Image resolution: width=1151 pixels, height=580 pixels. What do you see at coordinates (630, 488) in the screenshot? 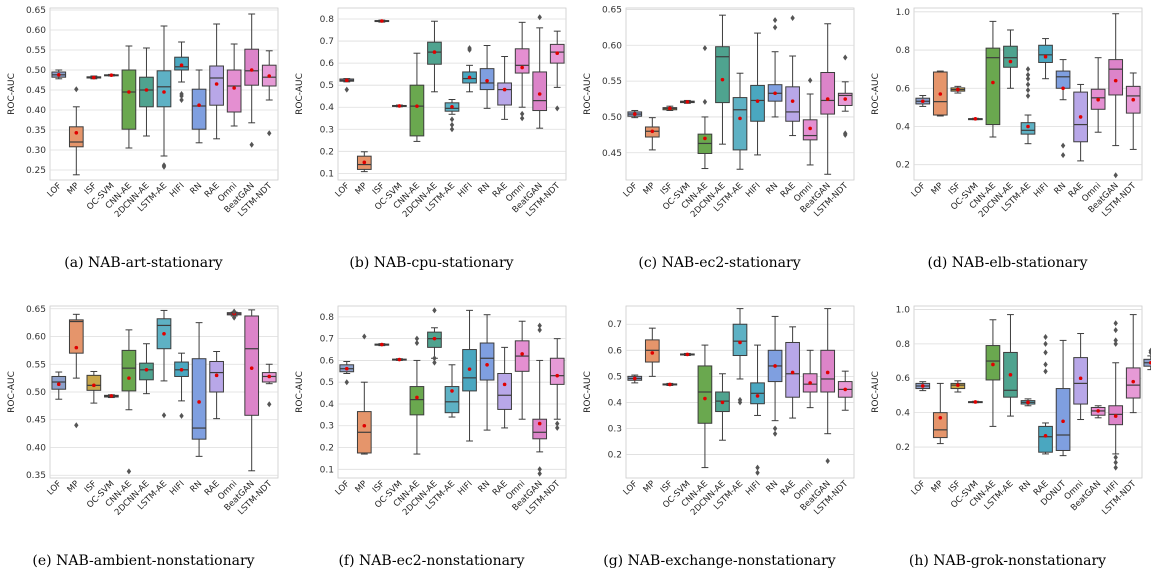
I see `x-tick-label: LOF` at bounding box center [630, 488].